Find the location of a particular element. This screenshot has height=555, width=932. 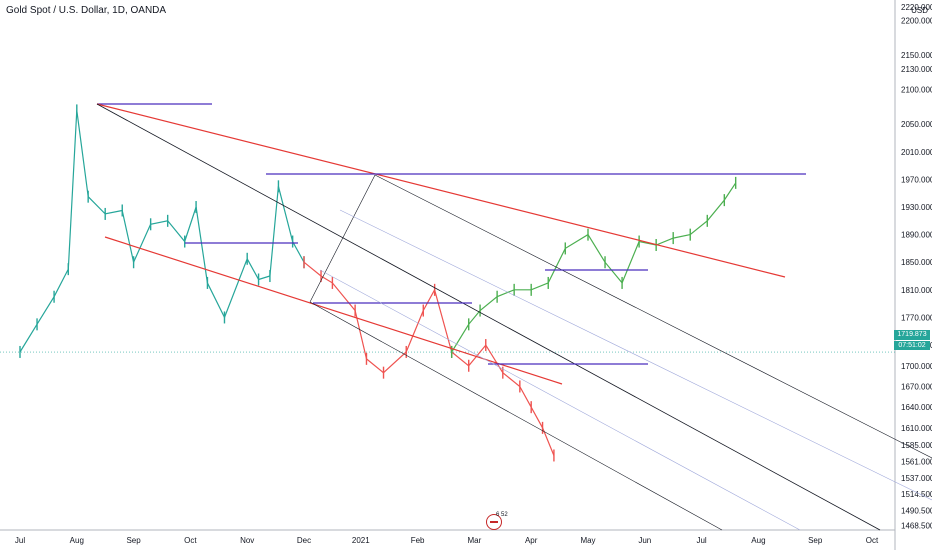

y-tick-label: 1670.000 is located at coordinates (916, 386).